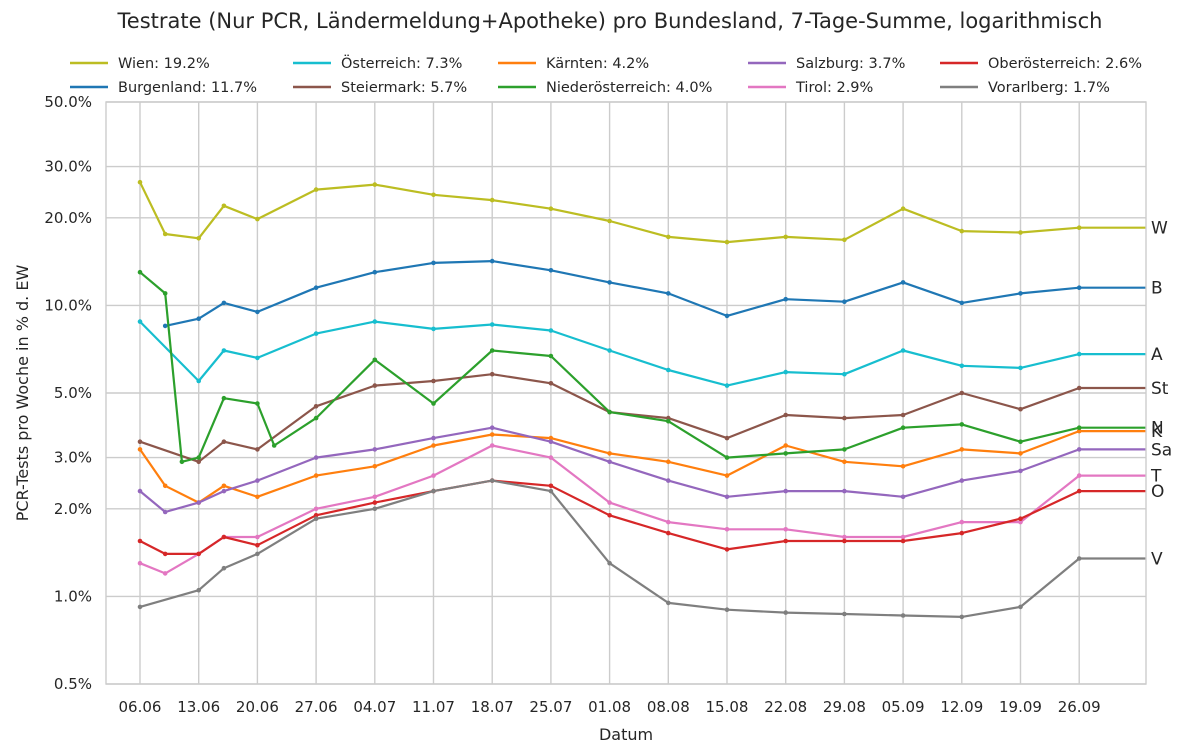 The image size is (1187, 756). What do you see at coordinates (401, 63) in the screenshot?
I see `legend-label: Österreich: 7.3%` at bounding box center [401, 63].